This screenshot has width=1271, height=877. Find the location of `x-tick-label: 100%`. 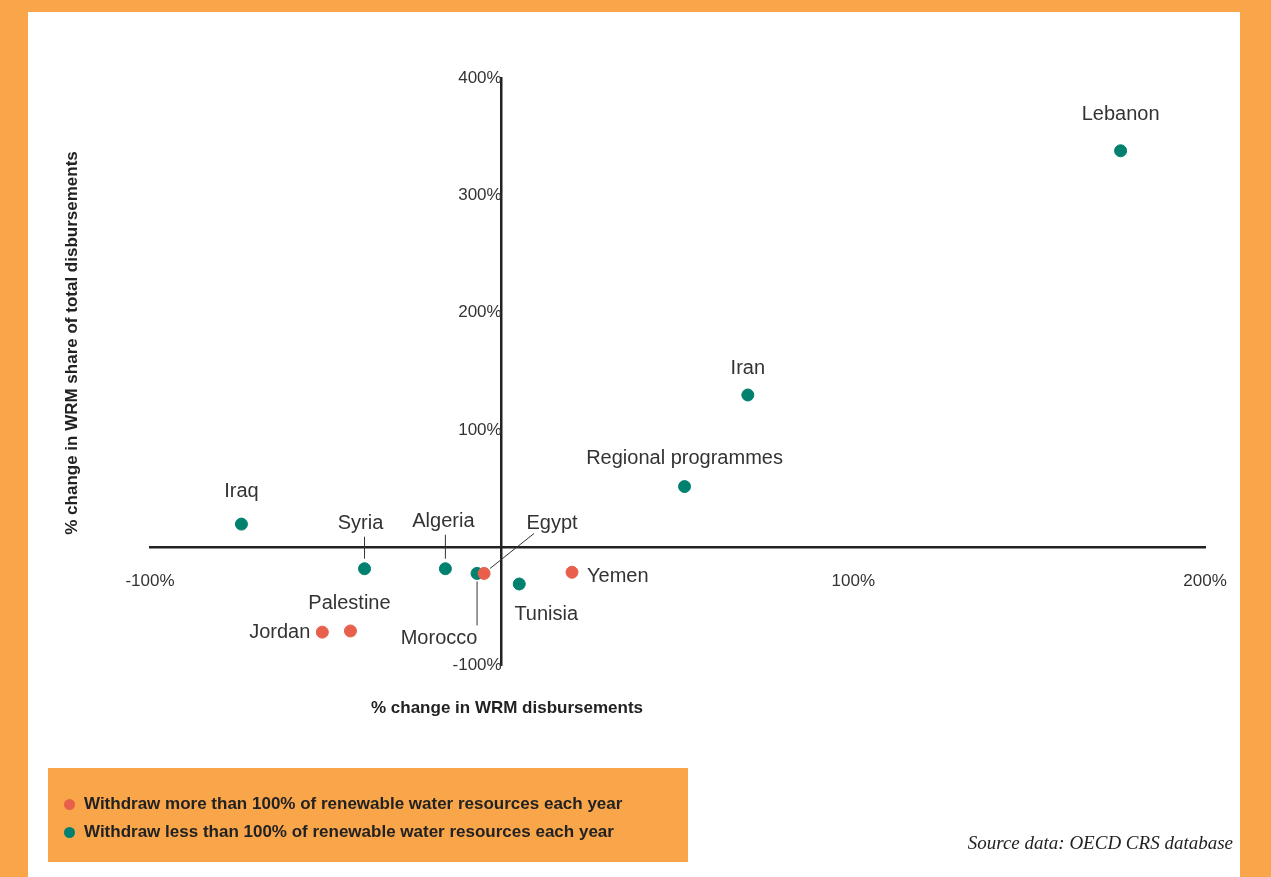

x-tick-label: 100% is located at coordinates (853, 581).